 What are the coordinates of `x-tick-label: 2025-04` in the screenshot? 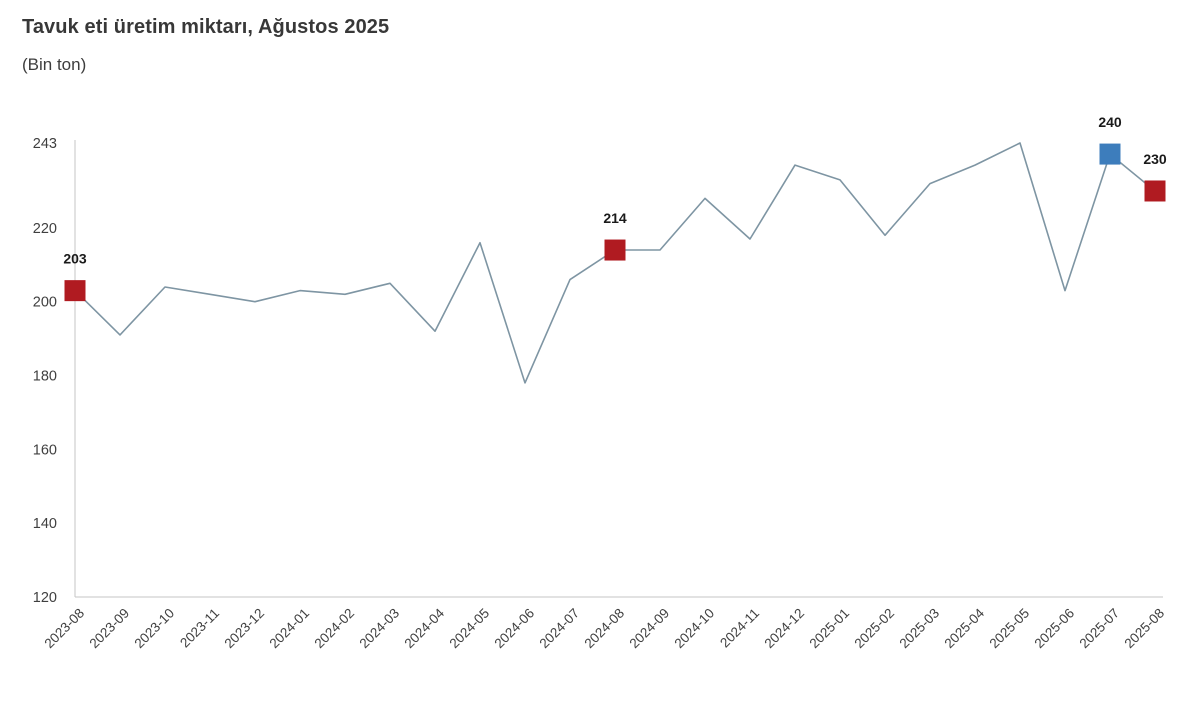 It's located at (964, 628).